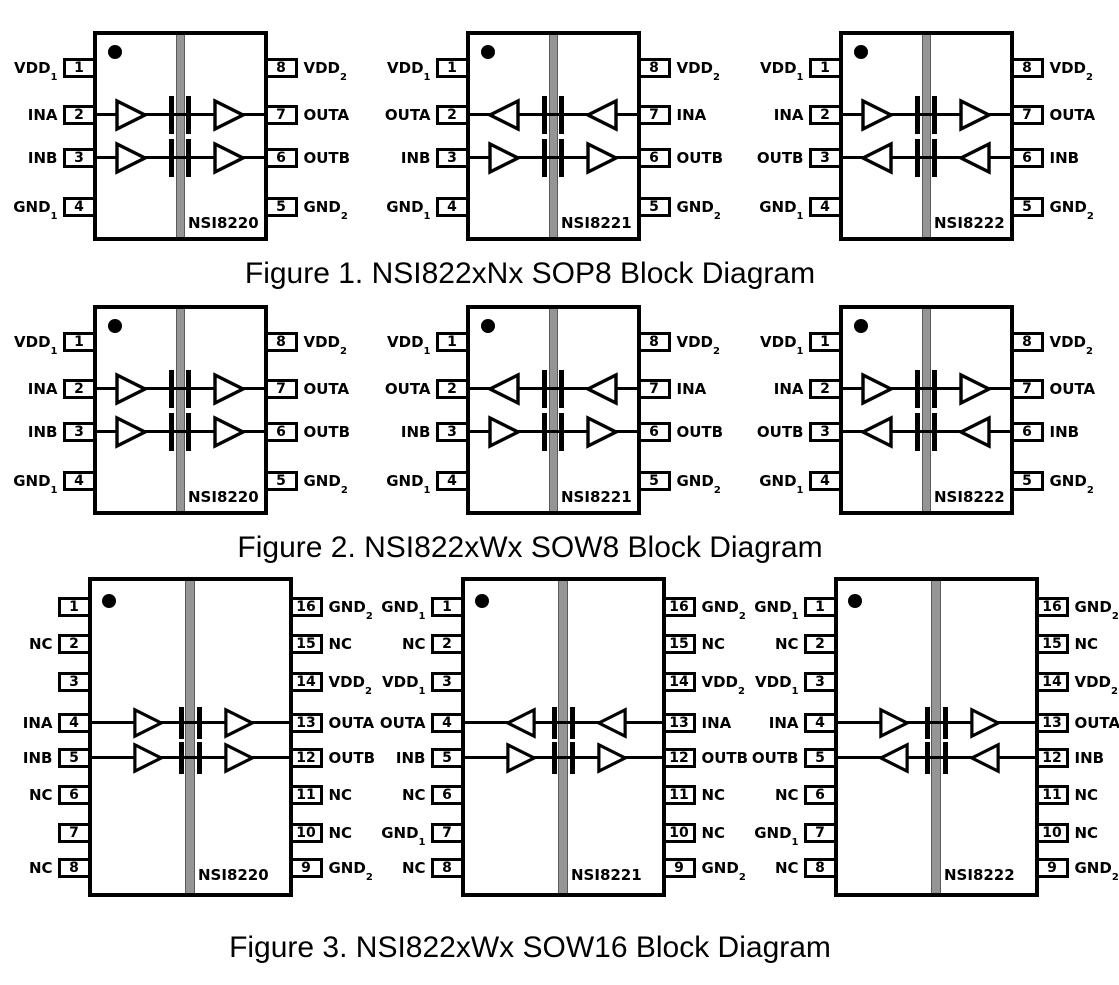 This screenshot has height=985, width=1119. Describe the element at coordinates (783, 723) in the screenshot. I see `pin-label-4: INA` at that location.